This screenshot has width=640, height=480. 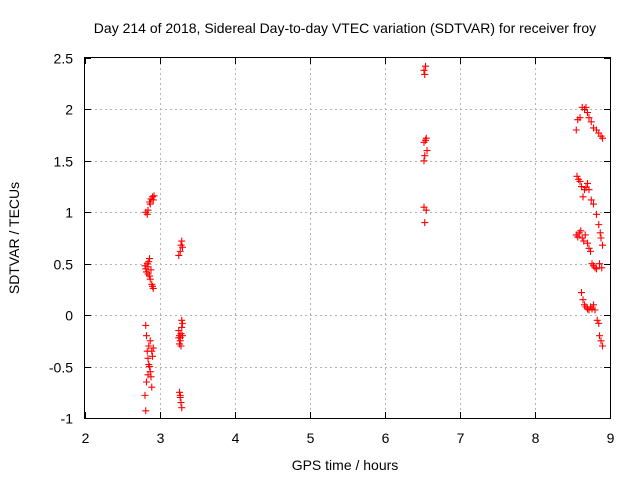 I want to click on y-tick-label: 0, so click(x=69, y=316).